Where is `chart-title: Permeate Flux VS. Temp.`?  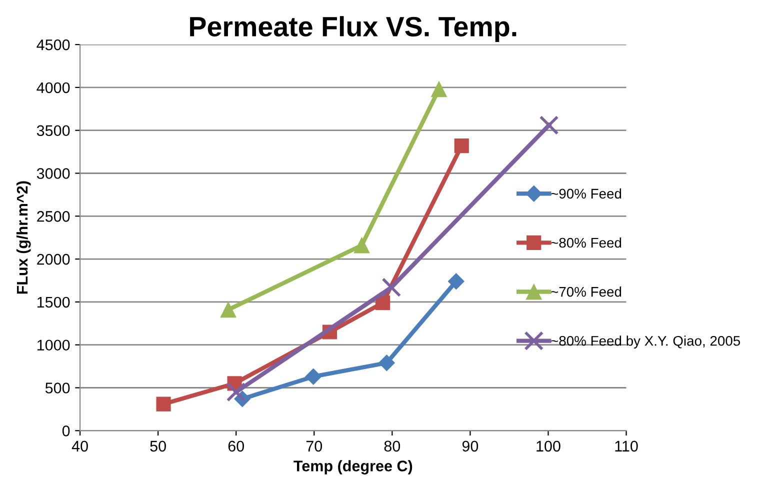 chart-title: Permeate Flux VS. Temp. is located at coordinates (353, 29).